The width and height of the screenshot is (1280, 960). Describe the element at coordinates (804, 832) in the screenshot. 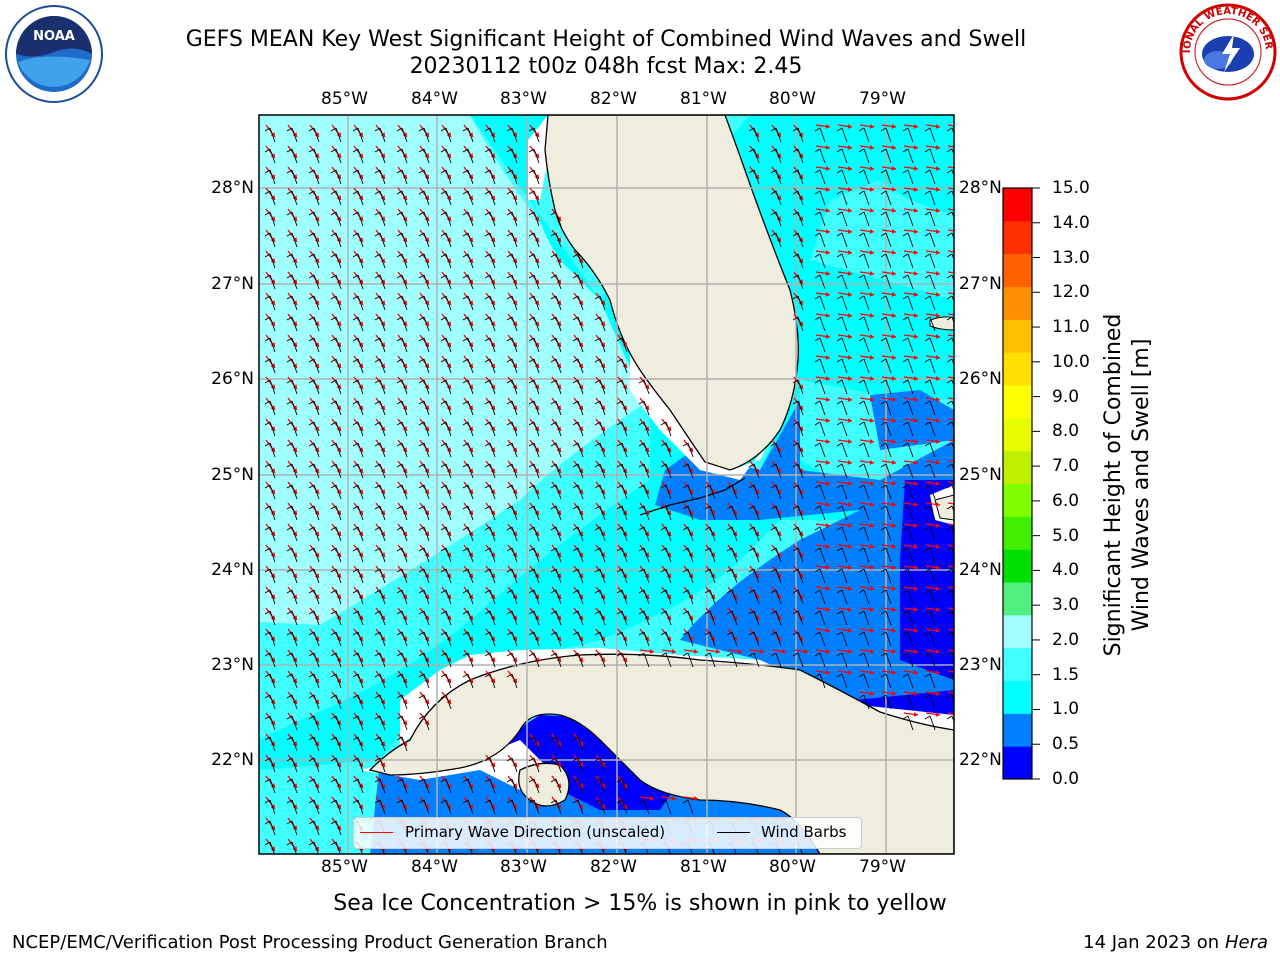

I see `legend-wind-label: Wind Barbs` at that location.